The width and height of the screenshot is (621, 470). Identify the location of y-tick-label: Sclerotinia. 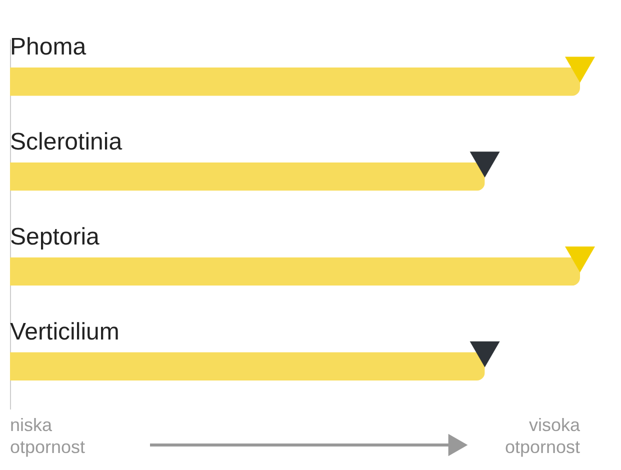
(66, 142).